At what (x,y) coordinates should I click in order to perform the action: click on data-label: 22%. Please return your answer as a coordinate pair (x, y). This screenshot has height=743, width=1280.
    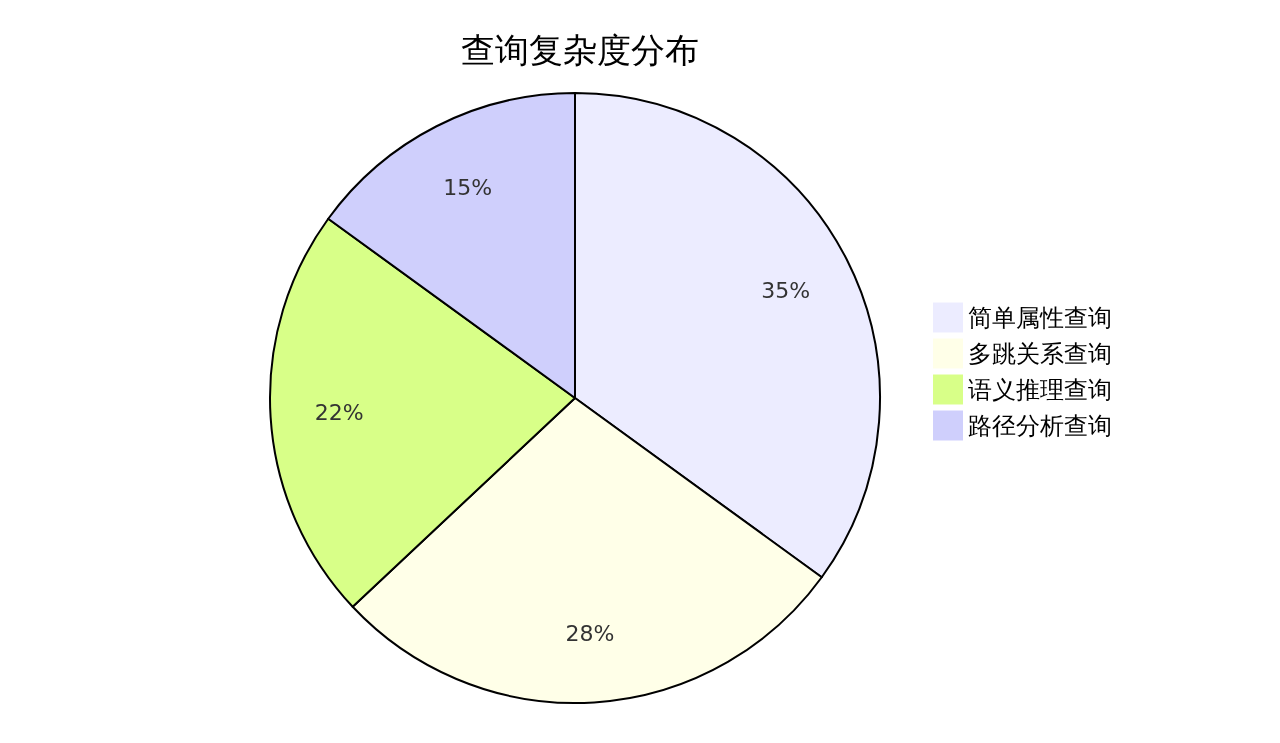
    Looking at the image, I should click on (339, 413).